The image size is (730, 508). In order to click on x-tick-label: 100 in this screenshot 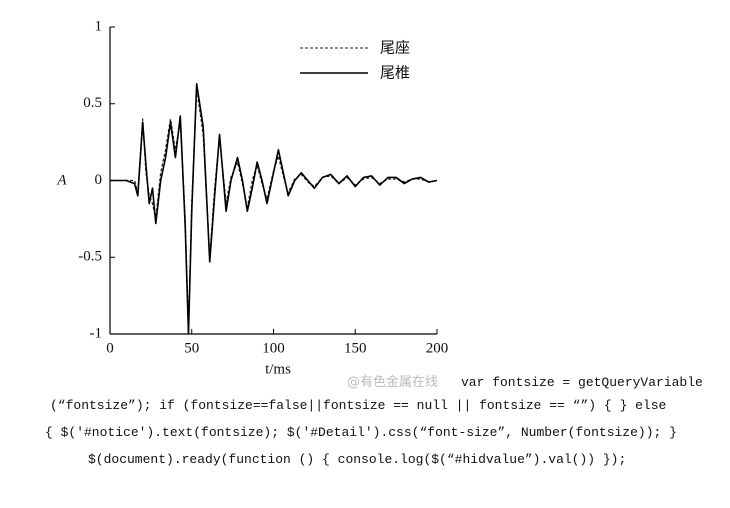, I will do `click(273, 348)`.